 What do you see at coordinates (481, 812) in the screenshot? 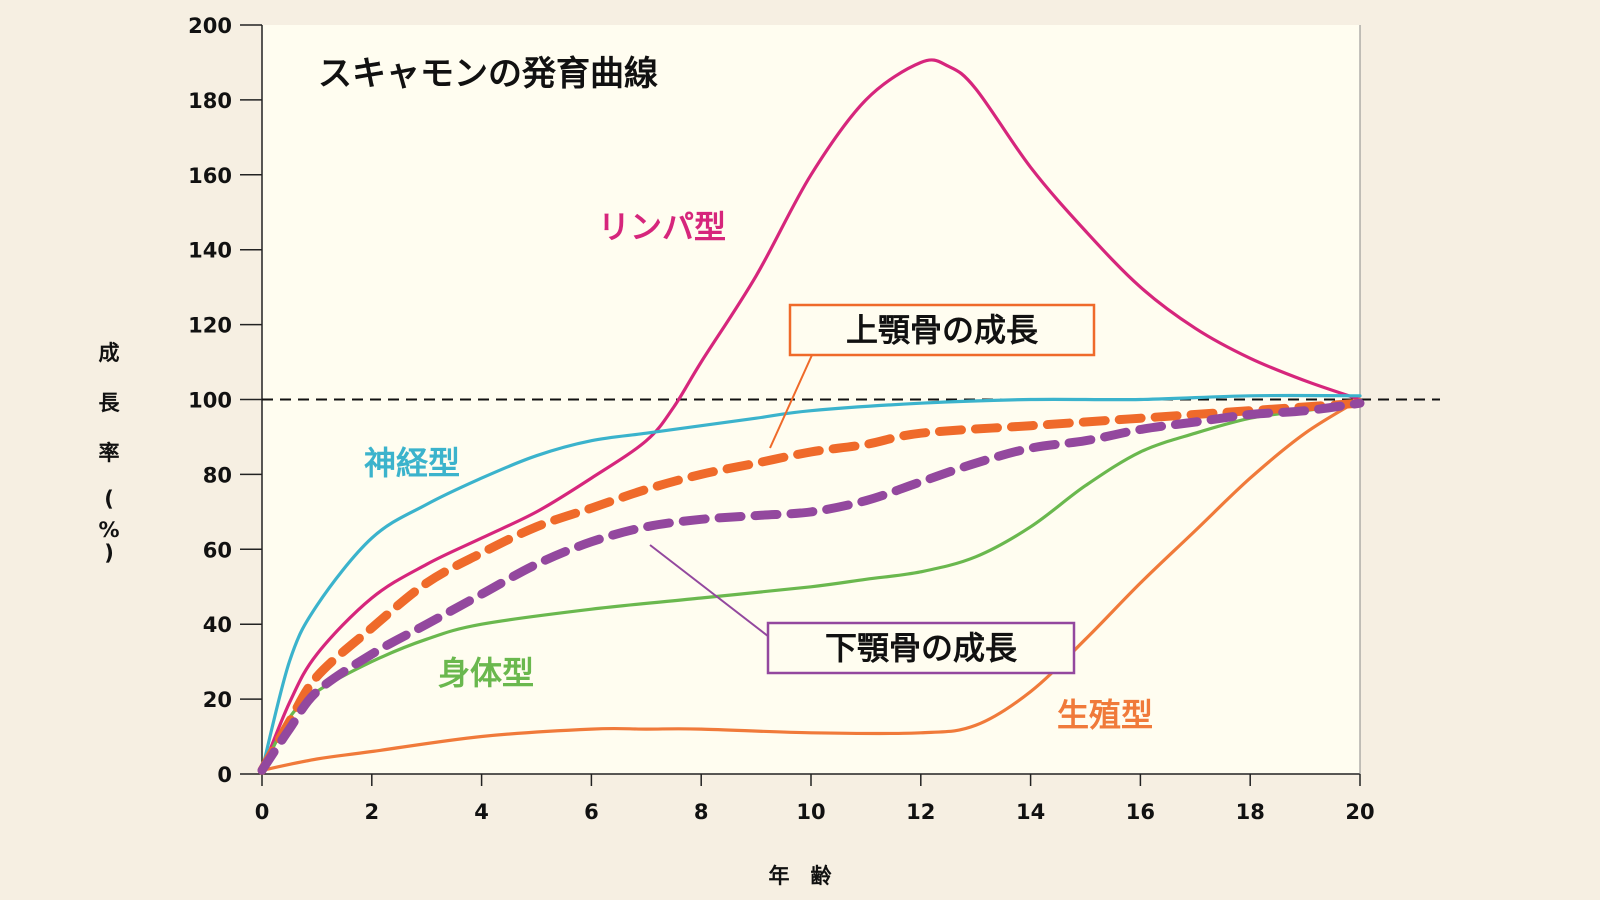
I see `x-tick-label: 4` at bounding box center [481, 812].